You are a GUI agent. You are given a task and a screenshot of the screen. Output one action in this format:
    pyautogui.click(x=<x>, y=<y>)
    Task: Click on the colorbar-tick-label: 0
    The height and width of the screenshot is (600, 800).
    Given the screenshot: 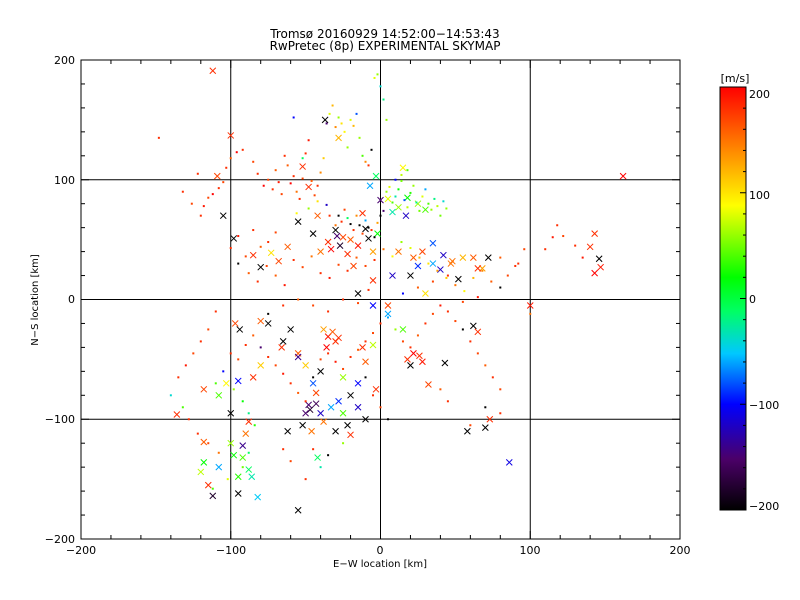 What is the action you would take?
    pyautogui.click(x=752, y=299)
    